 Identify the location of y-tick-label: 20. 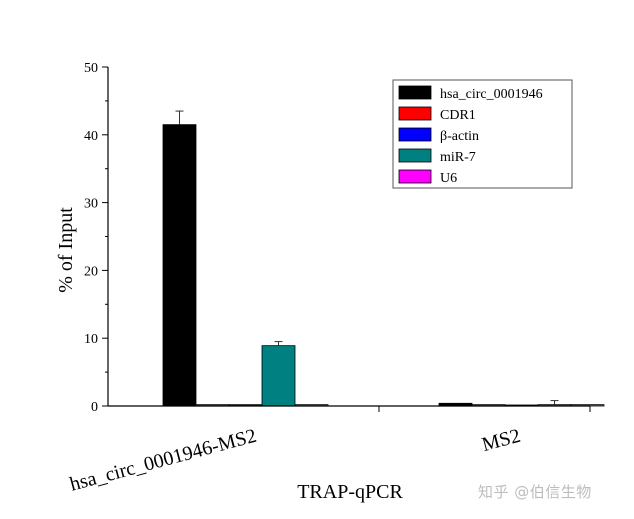
(91, 271).